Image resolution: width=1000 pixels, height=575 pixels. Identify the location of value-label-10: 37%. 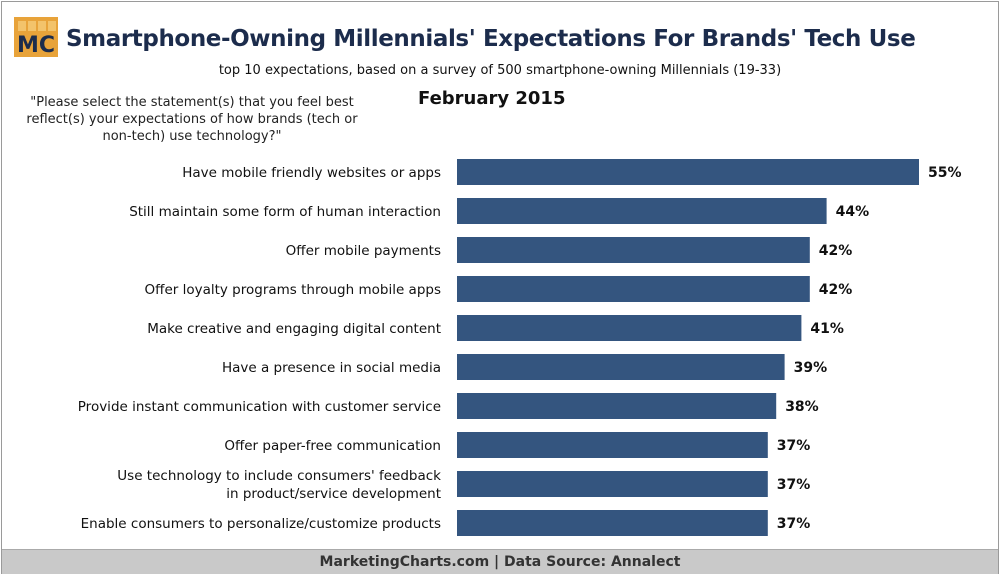
(794, 524).